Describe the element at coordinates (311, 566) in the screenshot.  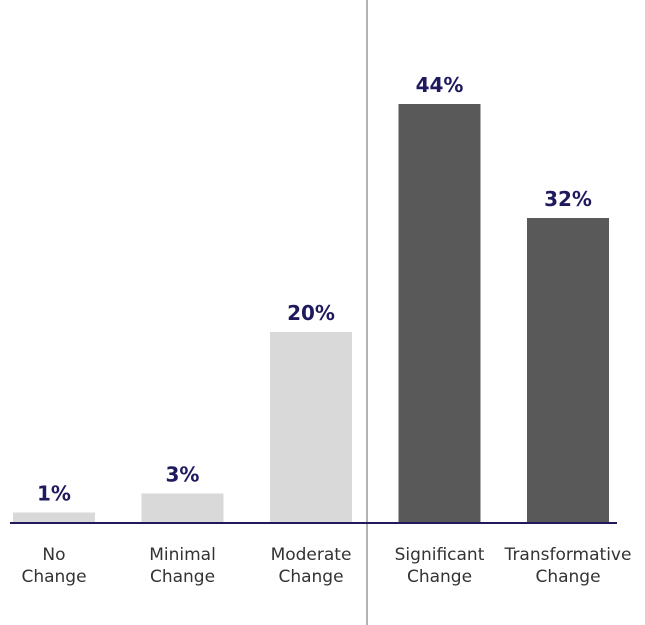
I see `category-label: Moderate Change` at that location.